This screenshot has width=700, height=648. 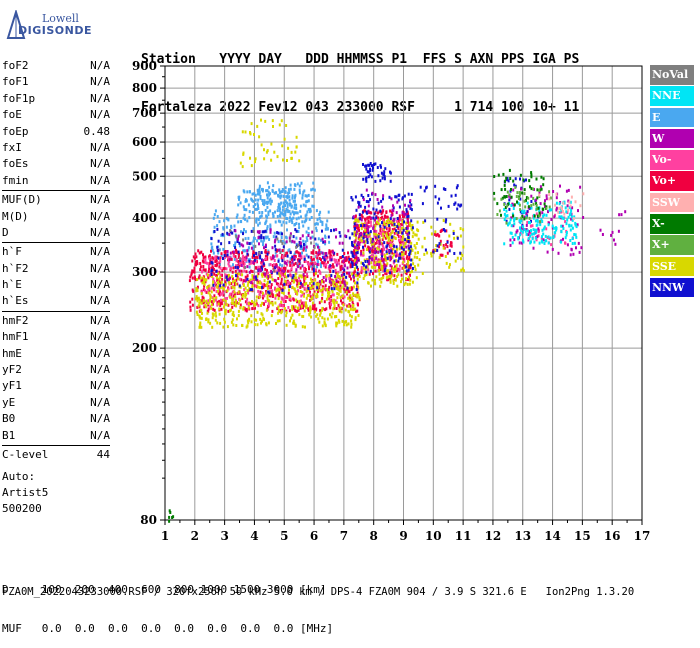 I want to click on y-tick-label: 80, so click(x=148, y=520).